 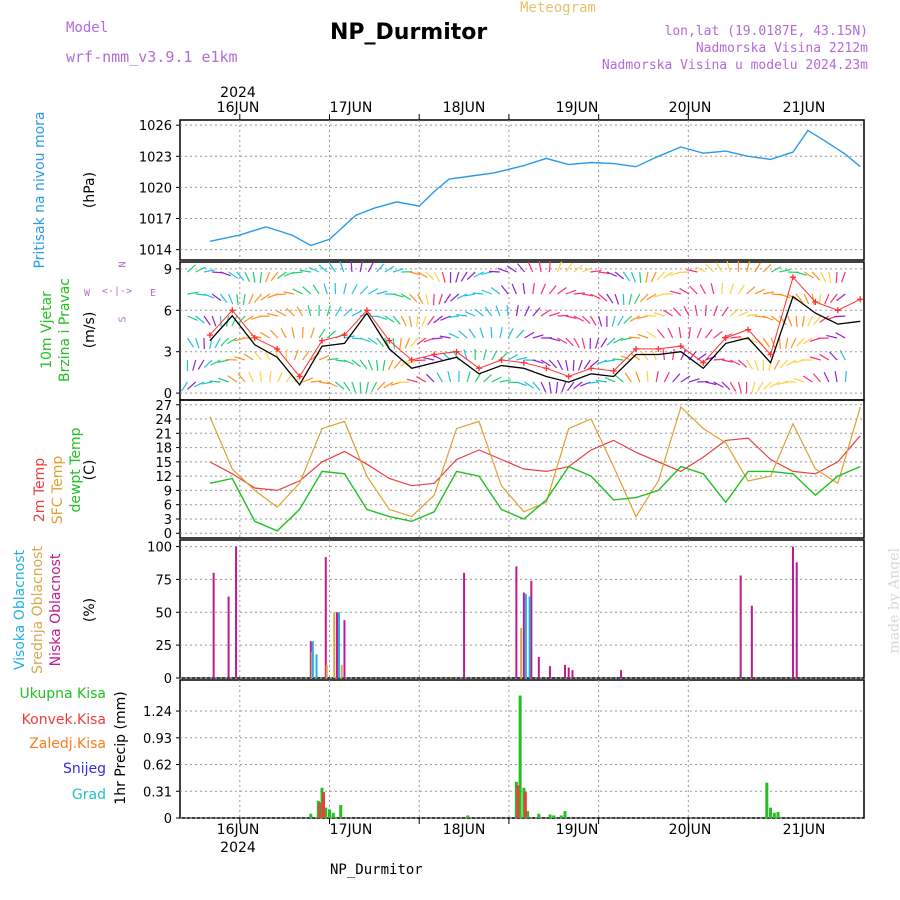 I want to click on model-label: Model, so click(x=87, y=28).